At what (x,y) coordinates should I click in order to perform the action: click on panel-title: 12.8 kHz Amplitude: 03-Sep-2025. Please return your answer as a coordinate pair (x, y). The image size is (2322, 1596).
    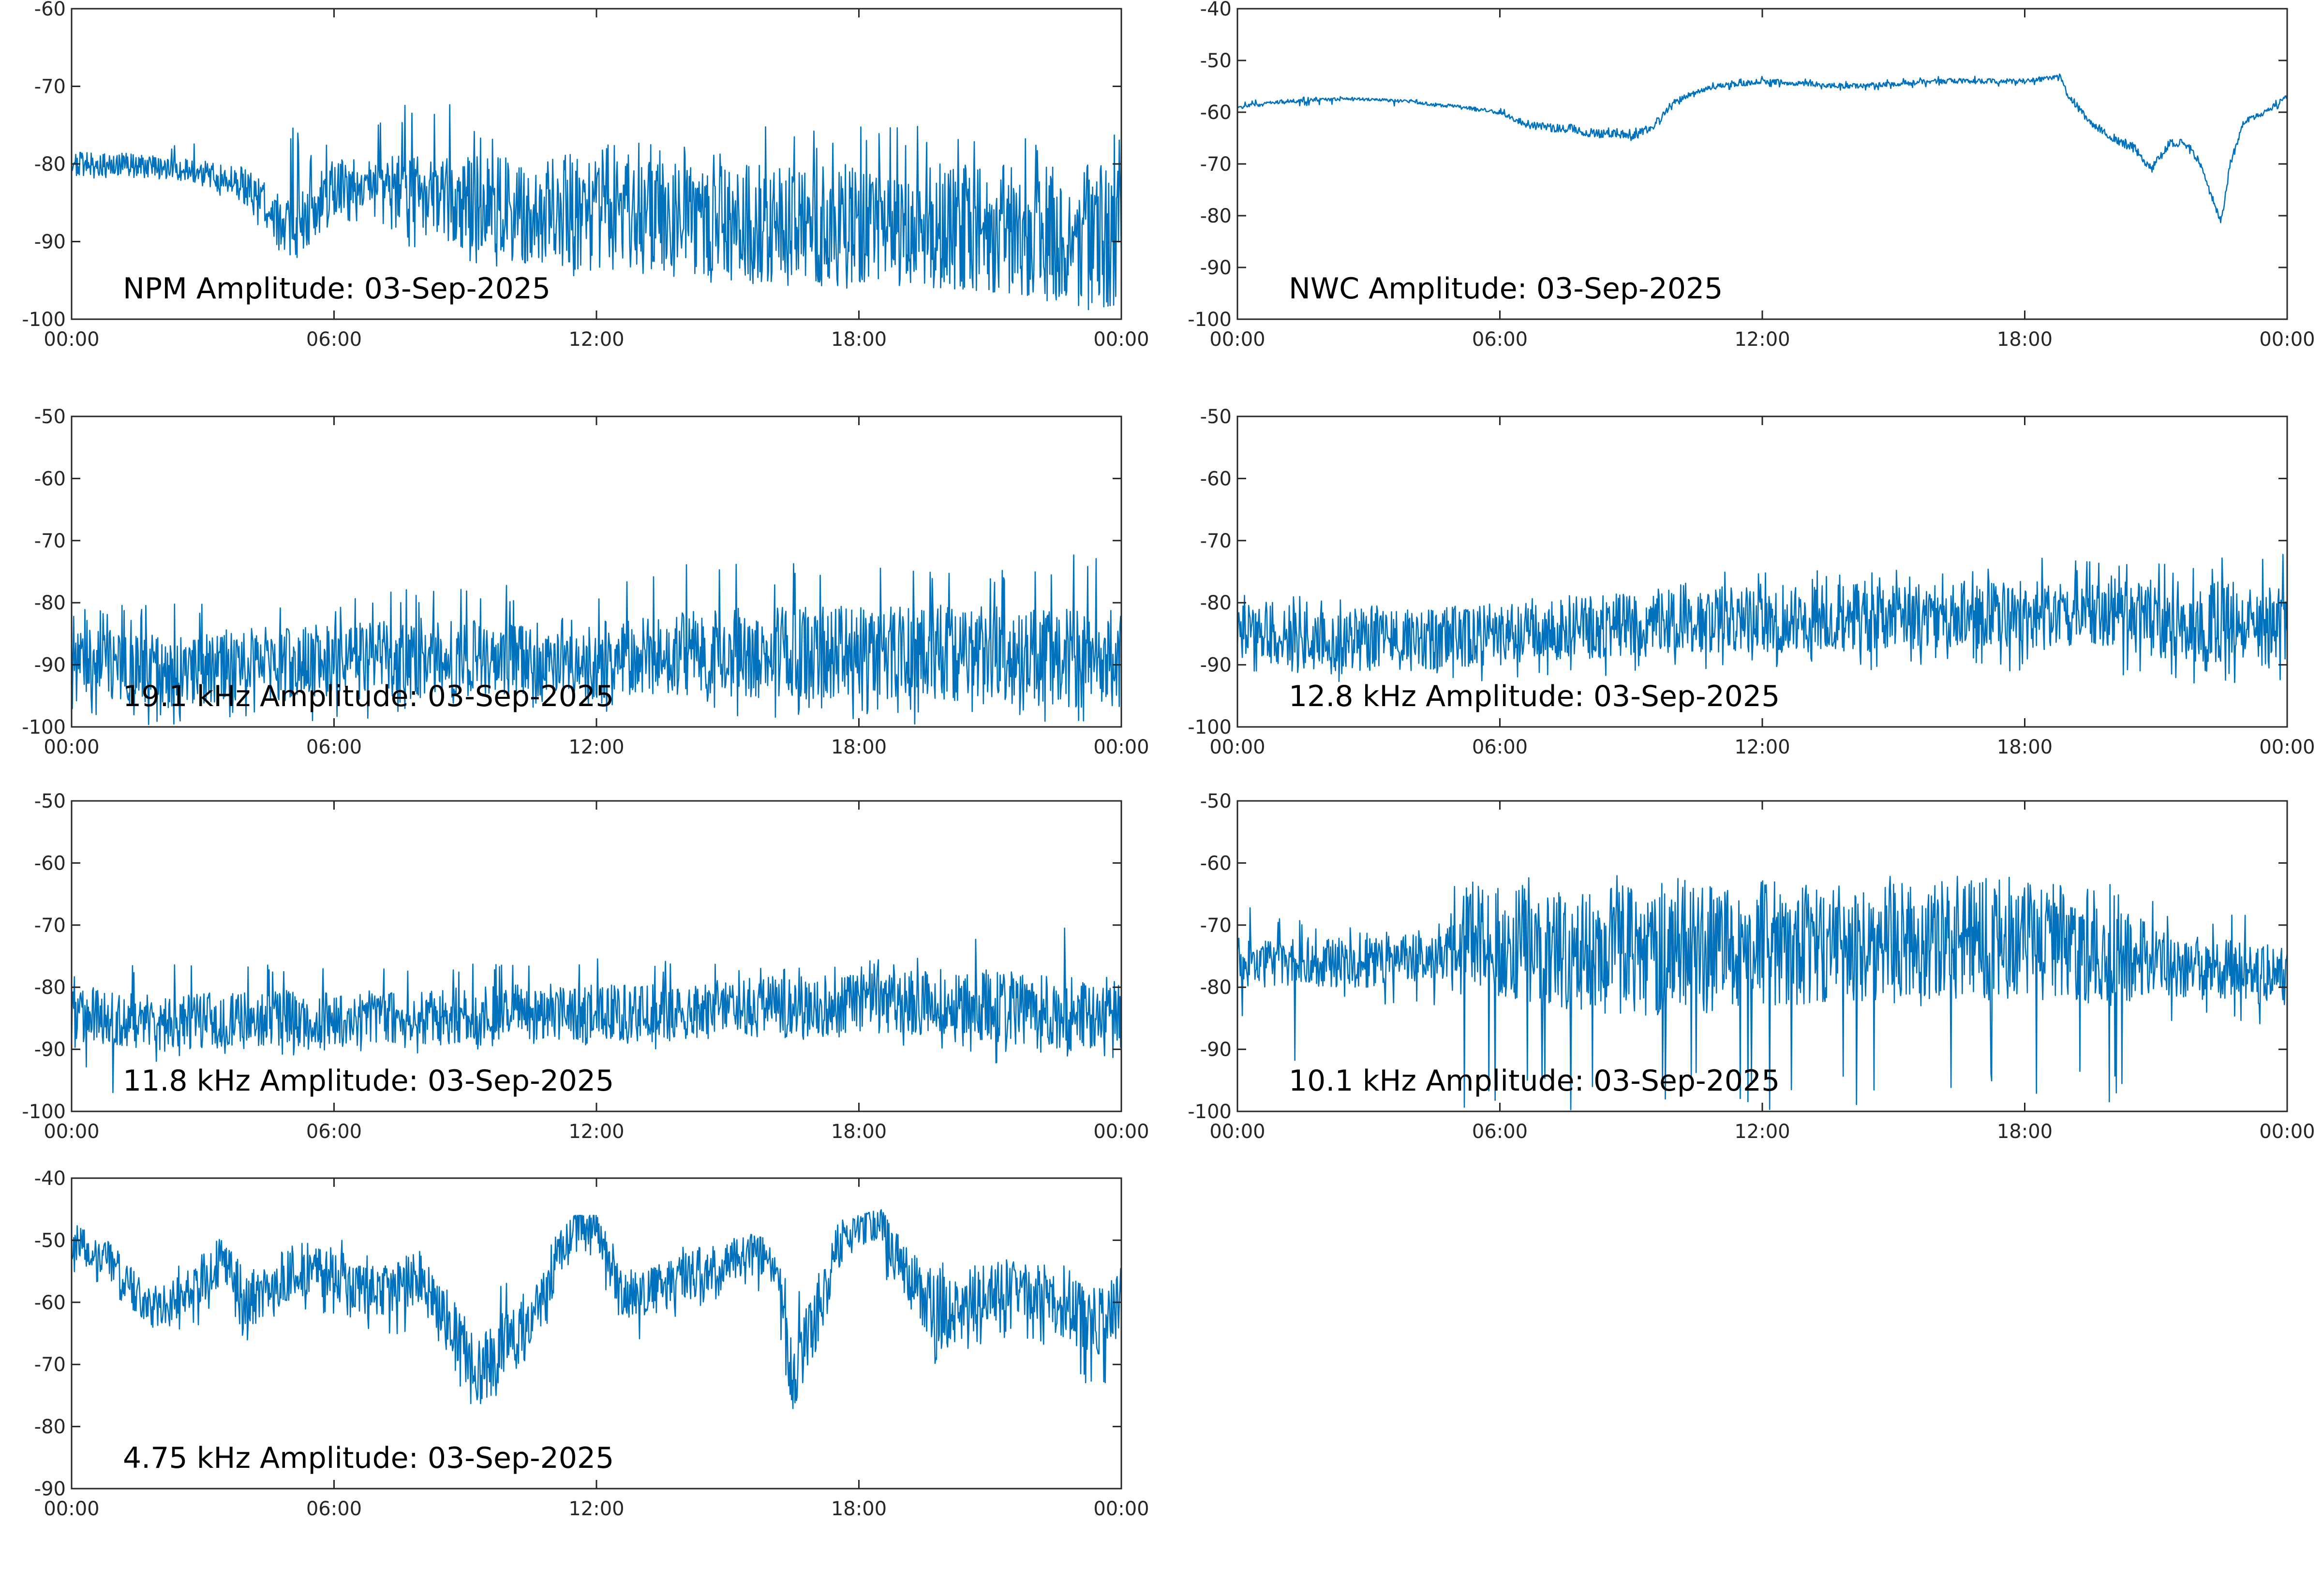
    Looking at the image, I should click on (1534, 696).